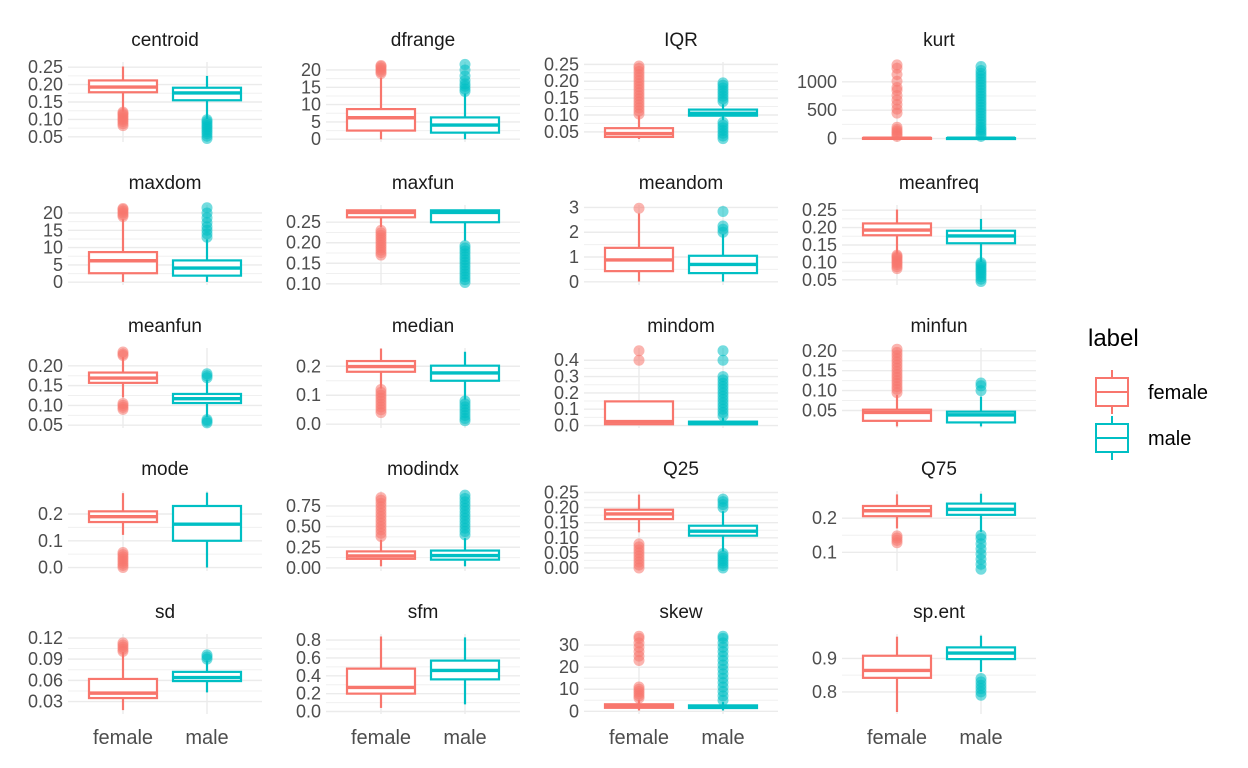 The width and height of the screenshot is (1248, 768). What do you see at coordinates (45, 638) in the screenshot?
I see `y-tick-label: 0.12` at bounding box center [45, 638].